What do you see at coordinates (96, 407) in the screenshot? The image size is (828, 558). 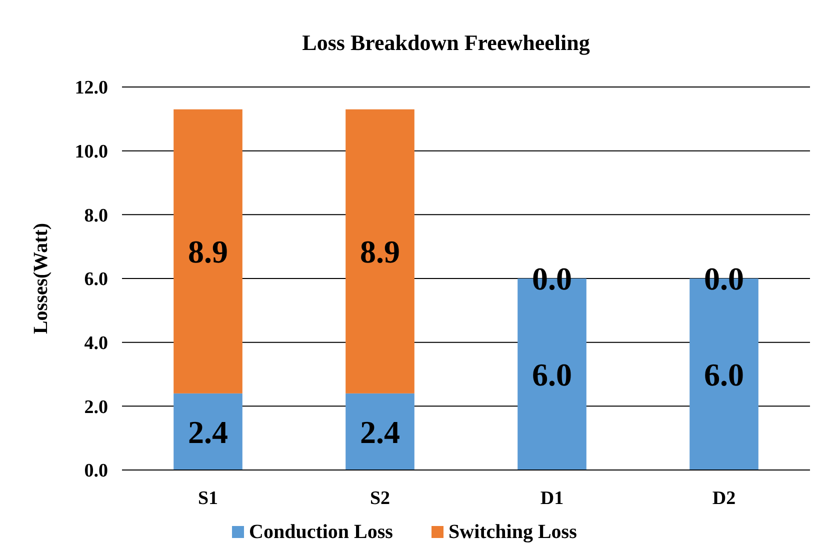 I see `y-tick-label: 2.0` at bounding box center [96, 407].